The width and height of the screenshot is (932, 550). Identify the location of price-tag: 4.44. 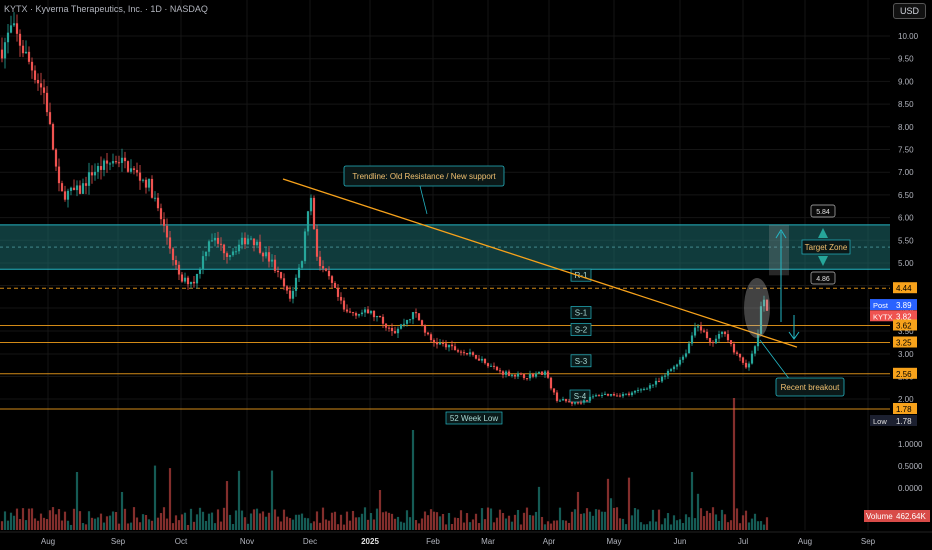
(905, 288).